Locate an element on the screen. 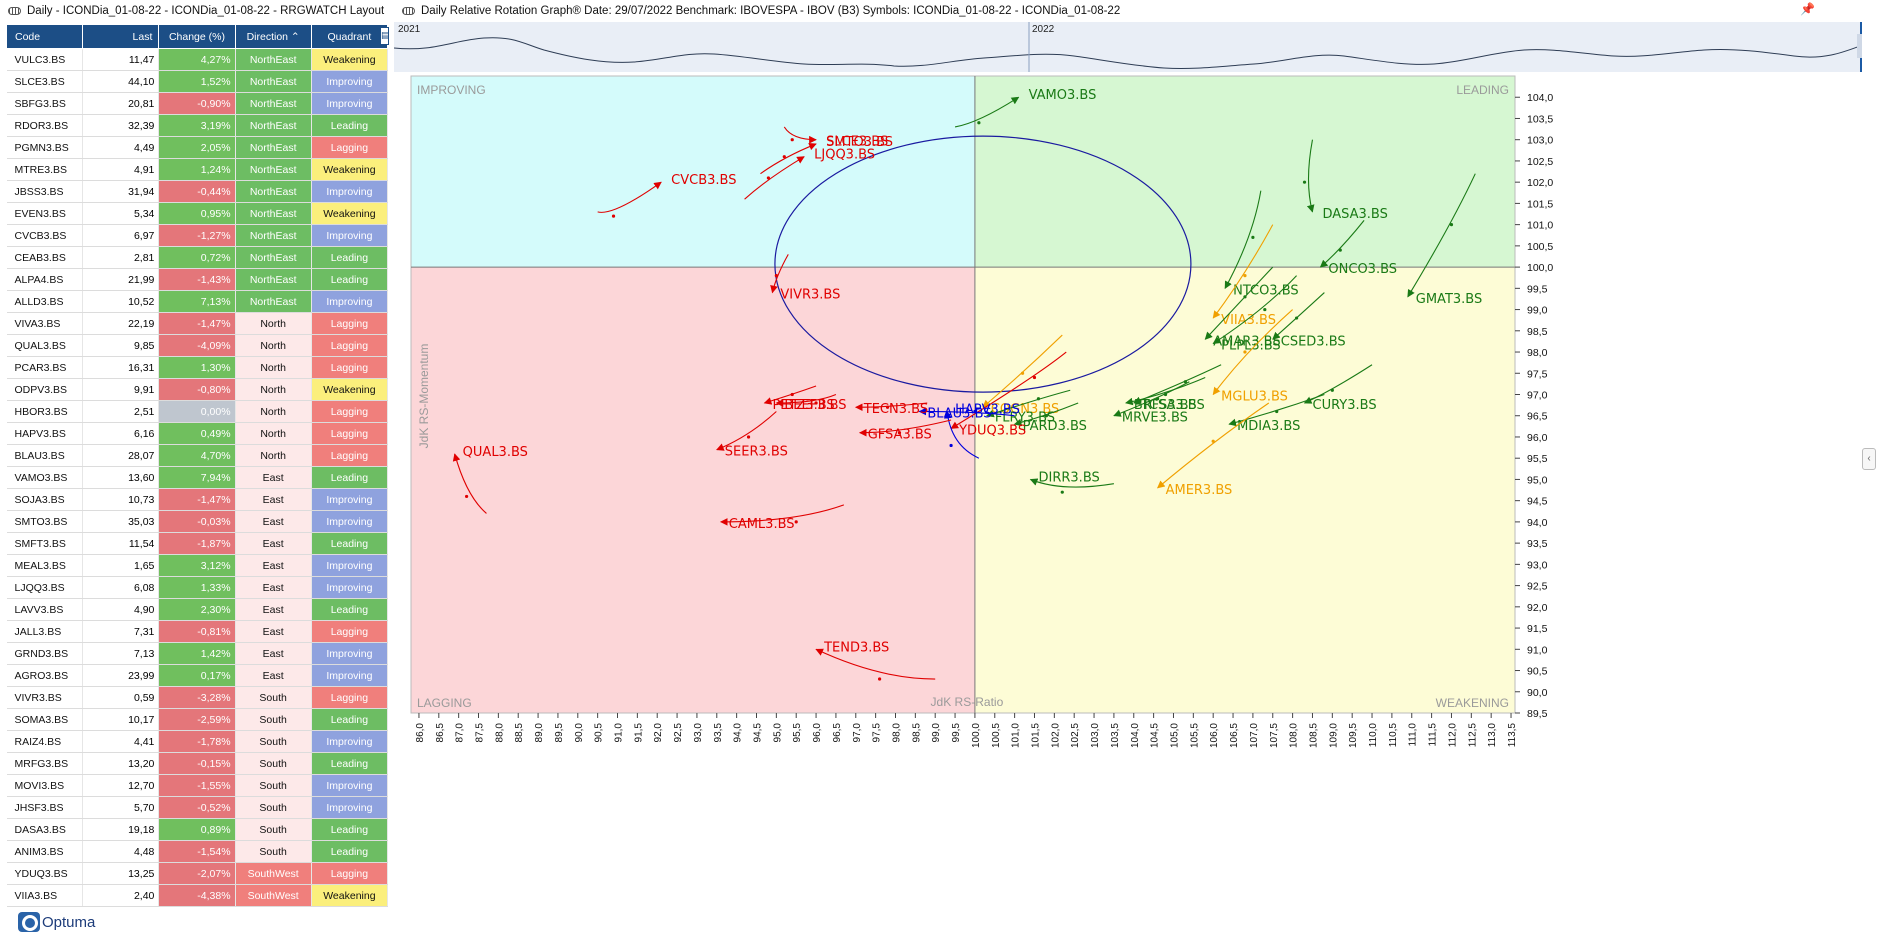  series-label: AMAR3.BS is located at coordinates (1246, 341).